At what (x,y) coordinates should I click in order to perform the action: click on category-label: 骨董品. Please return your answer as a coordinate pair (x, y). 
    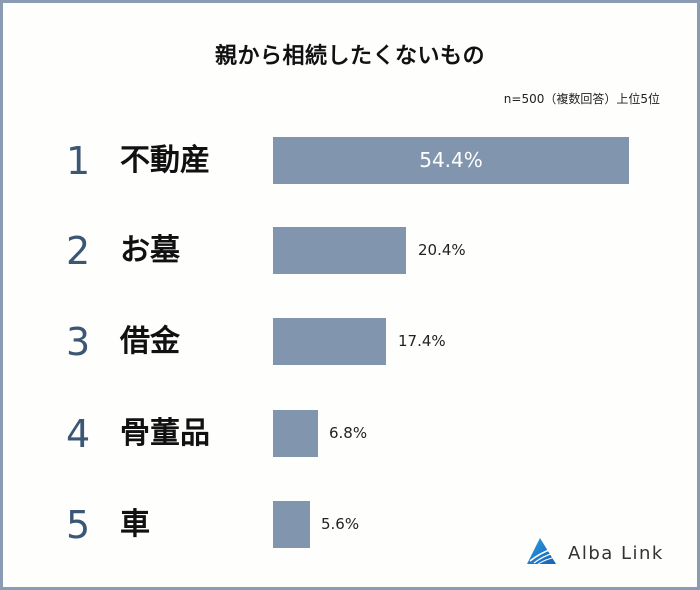
    Looking at the image, I should click on (165, 433).